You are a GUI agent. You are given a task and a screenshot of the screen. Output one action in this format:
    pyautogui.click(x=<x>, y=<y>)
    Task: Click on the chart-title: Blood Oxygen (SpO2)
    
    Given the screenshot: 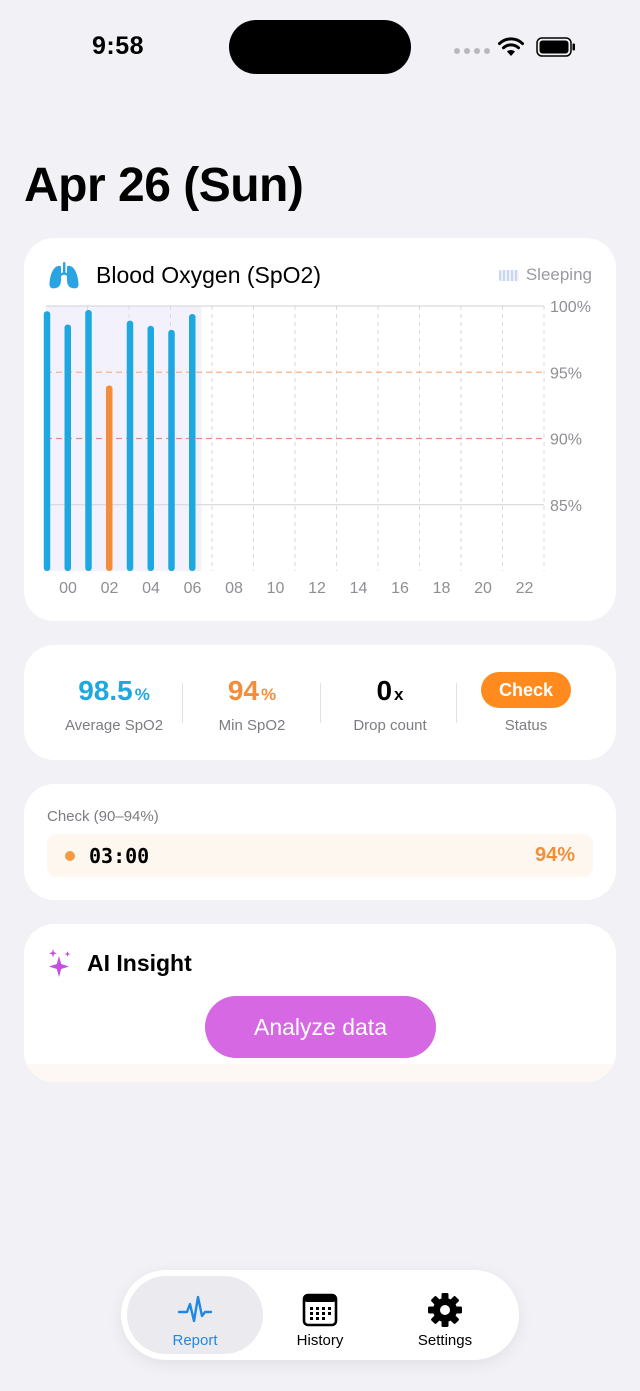 What is the action you would take?
    pyautogui.click(x=209, y=274)
    